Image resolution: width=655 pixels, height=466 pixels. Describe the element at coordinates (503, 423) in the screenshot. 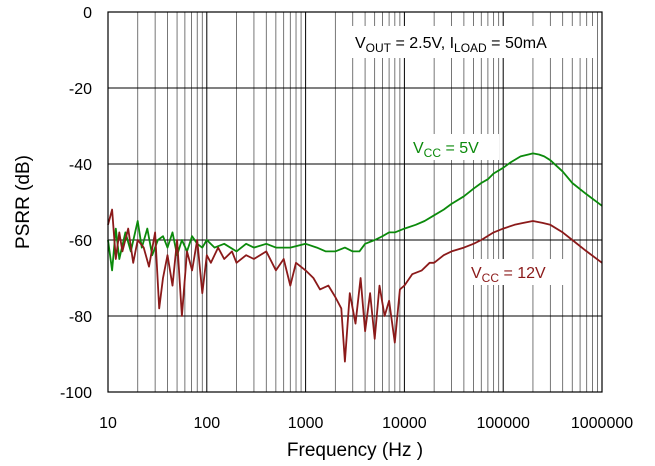

I see `x-tick-label: 100000` at that location.